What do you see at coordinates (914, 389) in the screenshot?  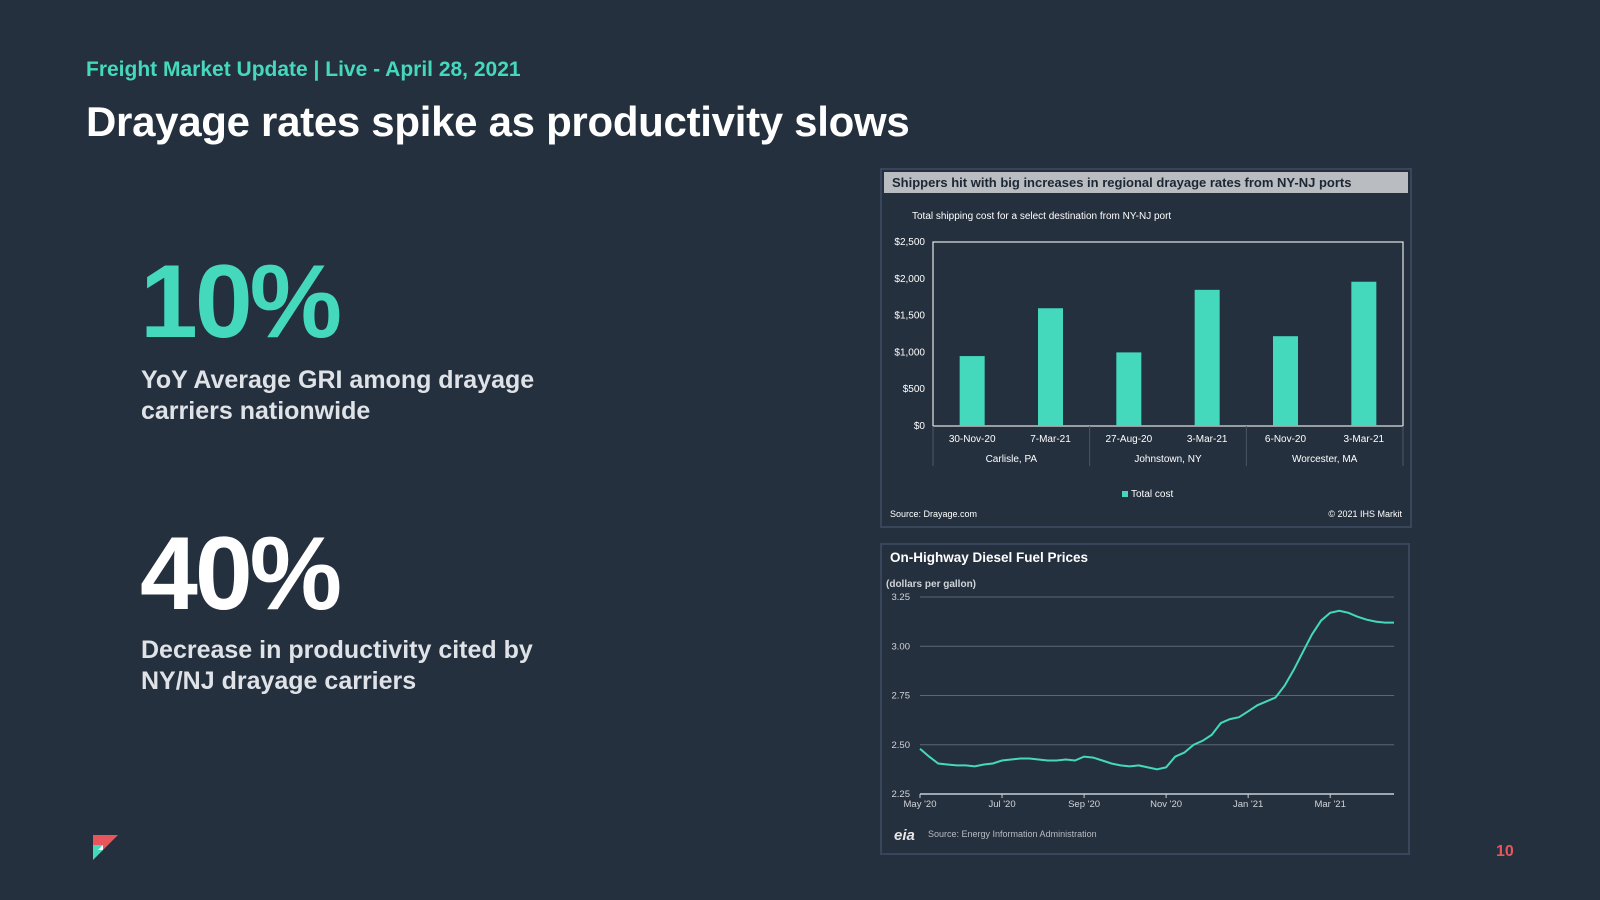 I see `y-tick-label: $500` at bounding box center [914, 389].